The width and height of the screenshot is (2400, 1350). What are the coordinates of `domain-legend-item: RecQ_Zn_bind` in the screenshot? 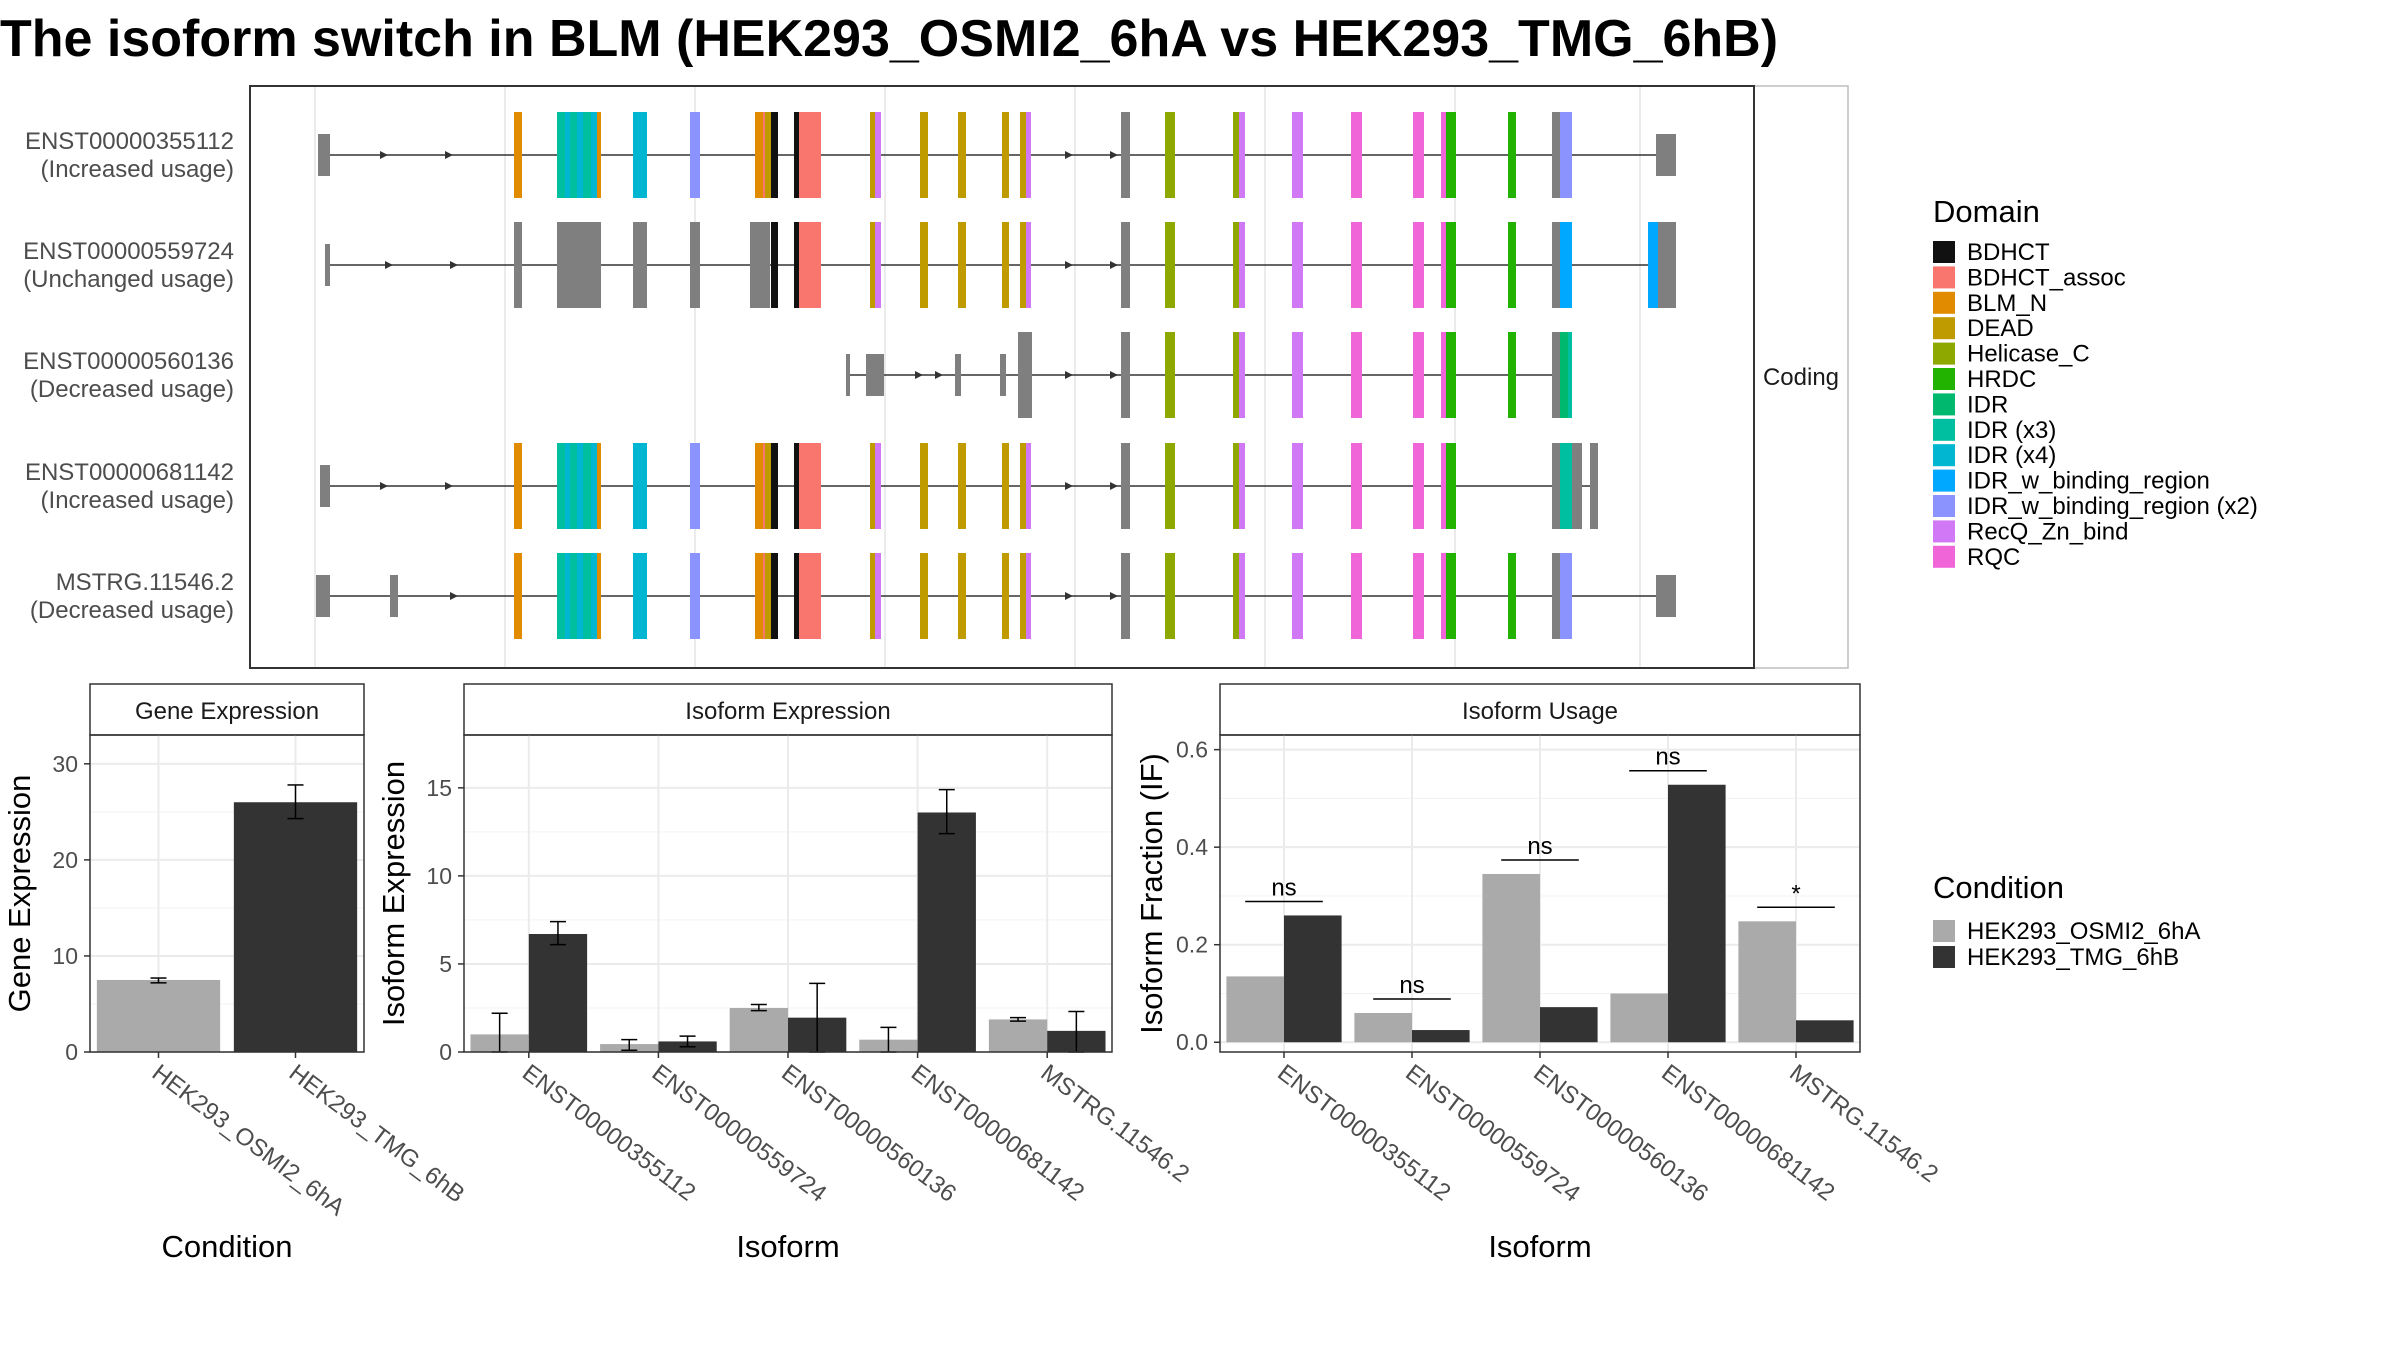 It's located at (2030, 531).